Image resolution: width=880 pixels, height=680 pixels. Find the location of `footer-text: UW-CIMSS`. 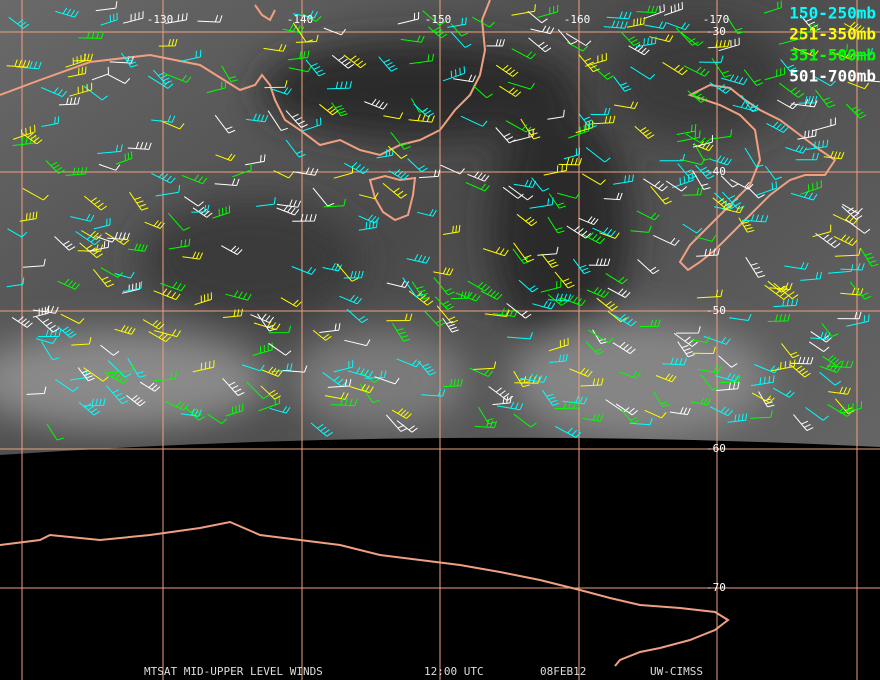

footer-text: UW-CIMSS is located at coordinates (676, 671).